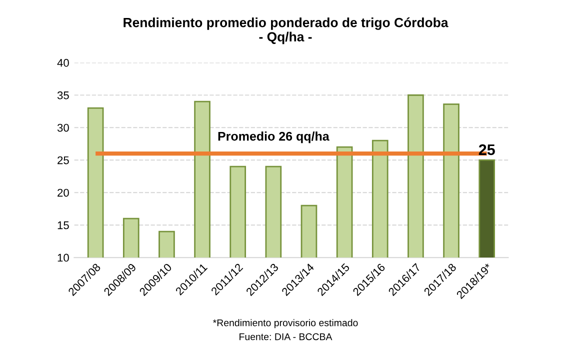 This screenshot has width=571, height=348. I want to click on y-tick-label: 40, so click(63, 62).